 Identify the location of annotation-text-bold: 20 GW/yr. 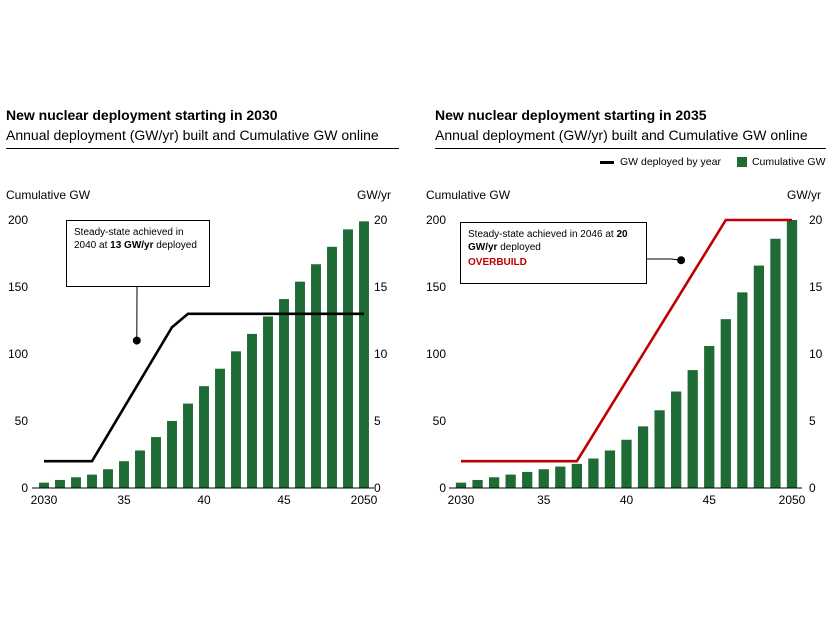
(548, 241).